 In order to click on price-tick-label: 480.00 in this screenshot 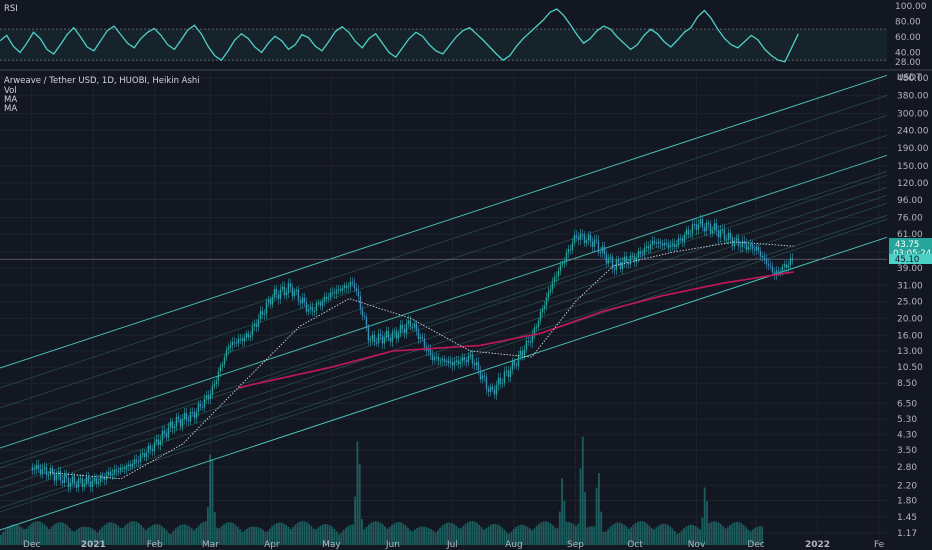, I will do `click(913, 79)`.